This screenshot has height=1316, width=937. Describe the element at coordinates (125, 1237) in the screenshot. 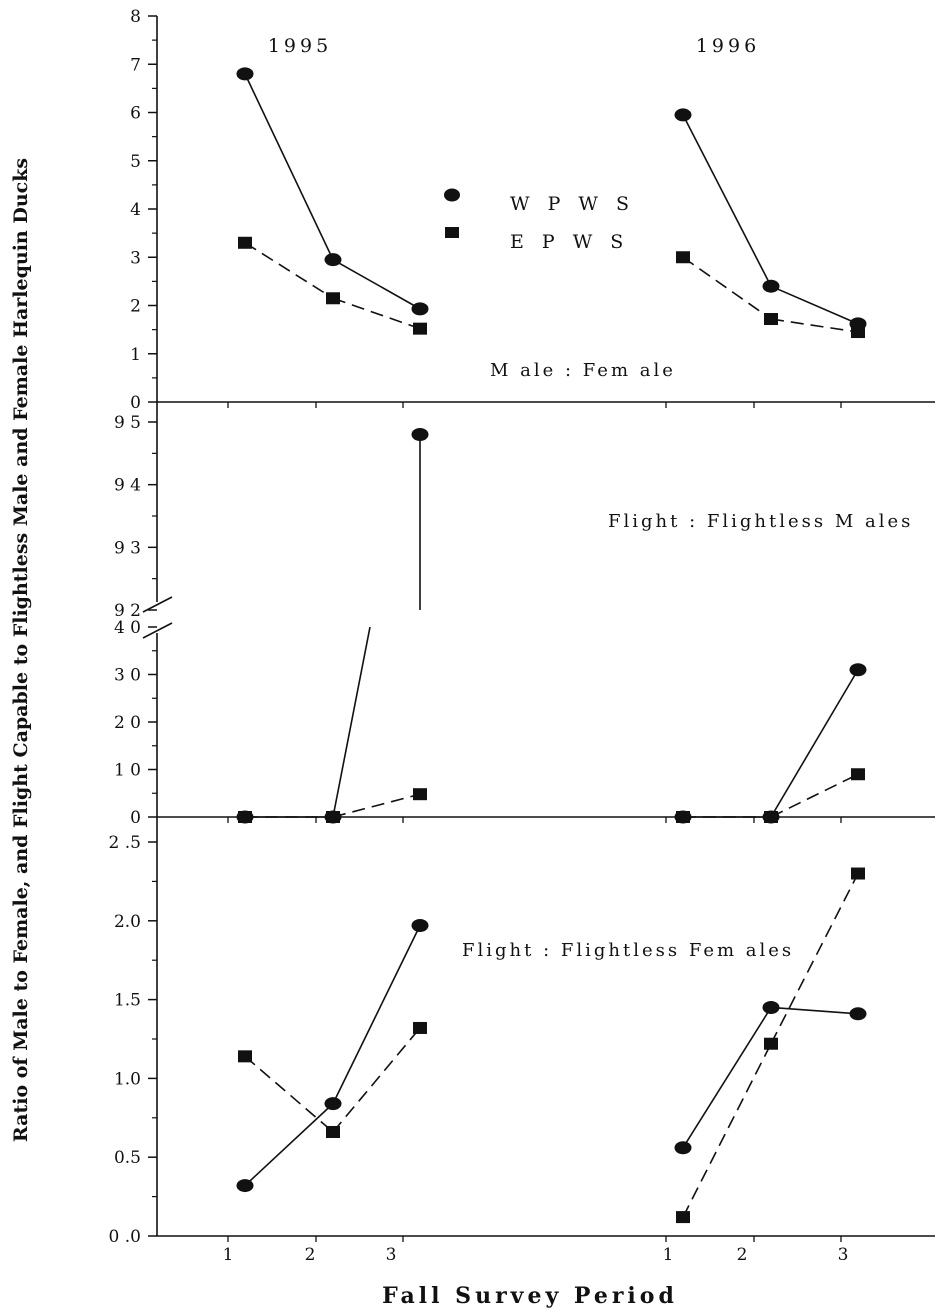

I see `y-tick-label: 0 .0` at that location.